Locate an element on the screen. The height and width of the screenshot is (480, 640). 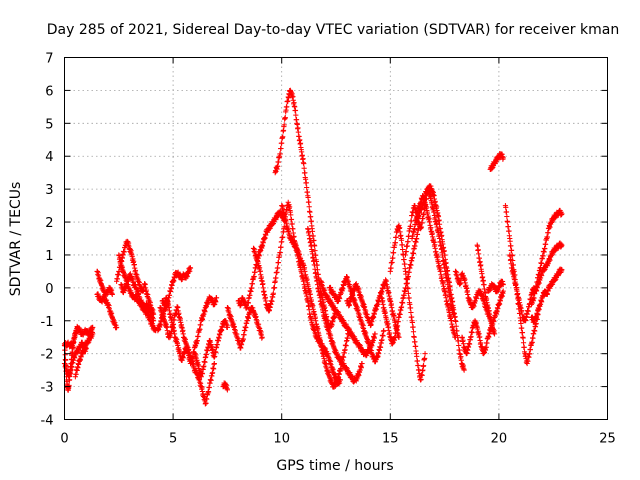
y-tick-label: 6 is located at coordinates (49, 91).